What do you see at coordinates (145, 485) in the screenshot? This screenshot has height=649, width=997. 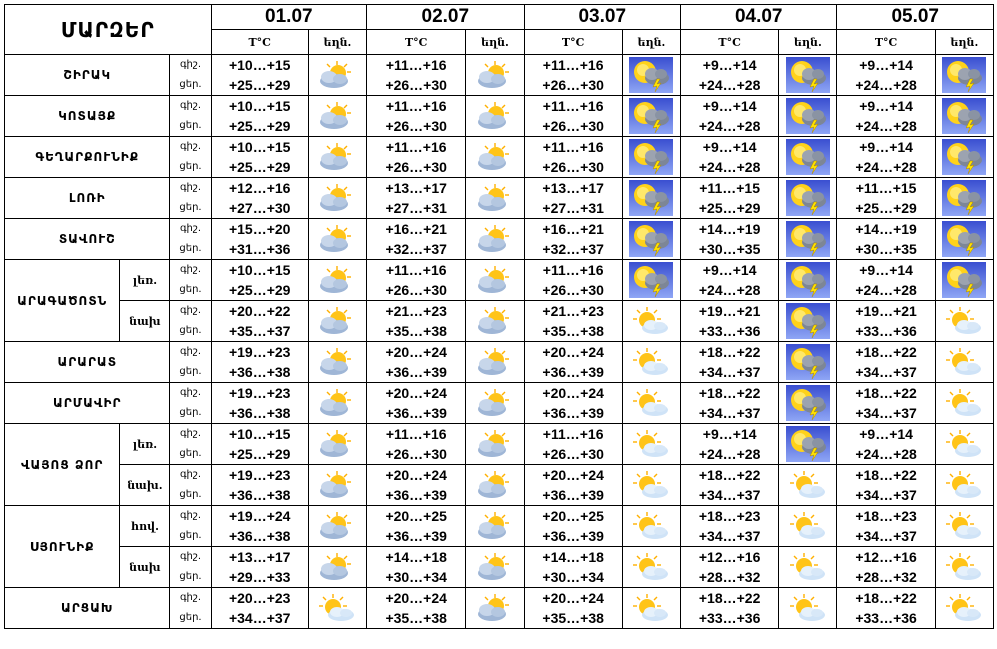 I see `subregion-name: նախ.` at bounding box center [145, 485].